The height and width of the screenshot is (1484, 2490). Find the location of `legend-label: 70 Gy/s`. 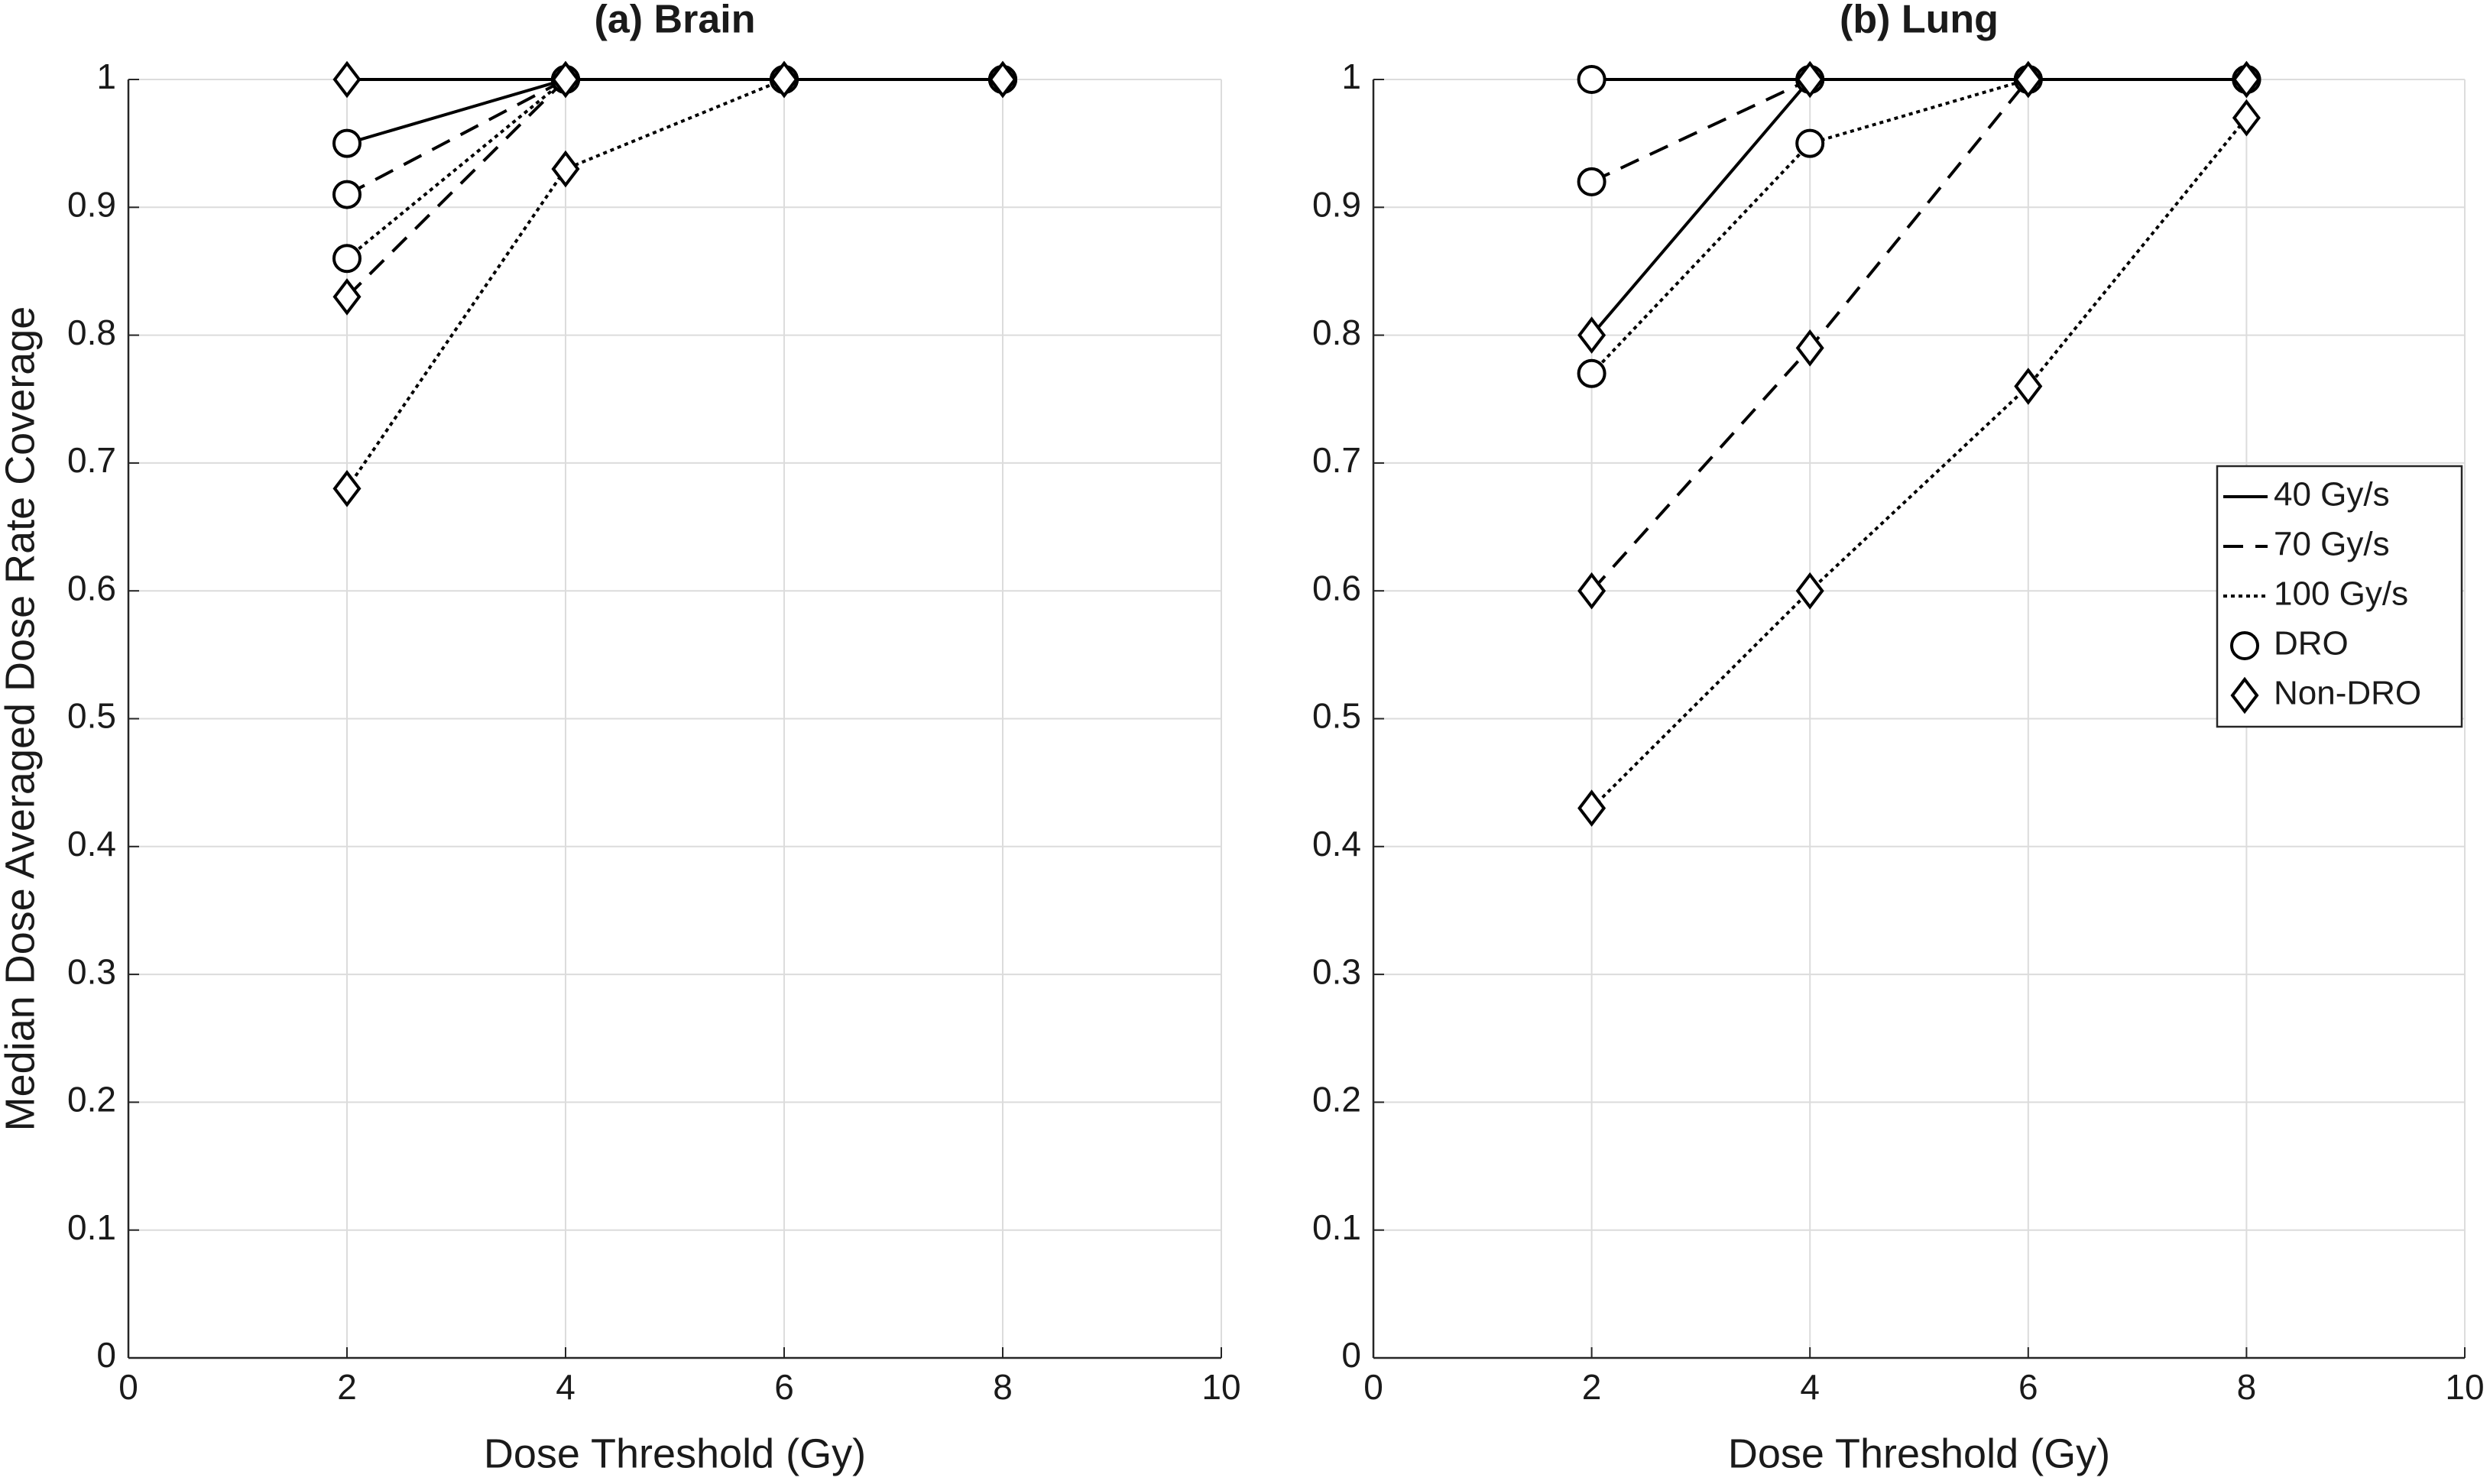

legend-label: 70 Gy/s is located at coordinates (2332, 545).